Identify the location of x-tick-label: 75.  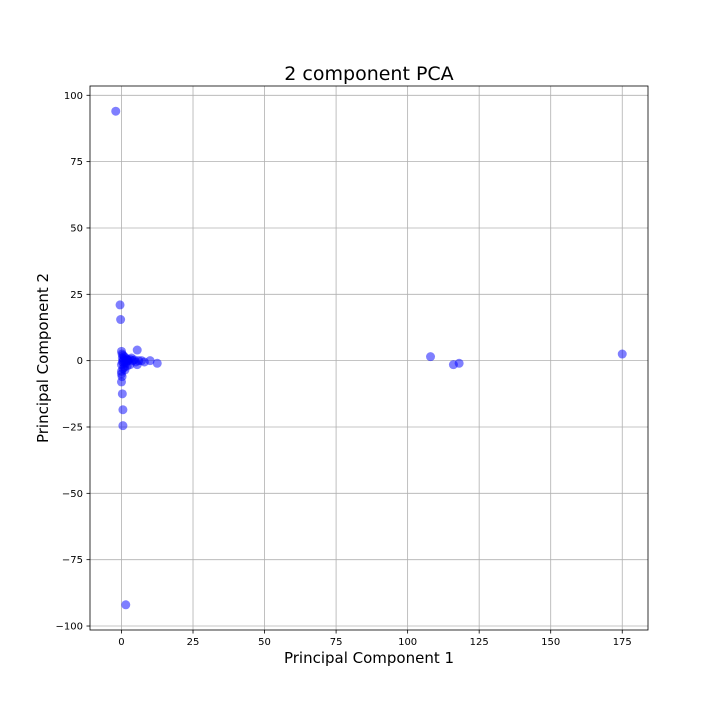
(336, 642).